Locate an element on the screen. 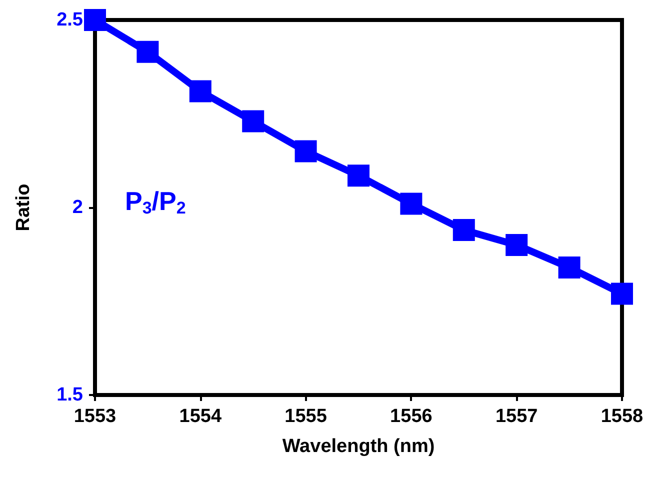  x-tick-label: 1558 is located at coordinates (622, 416).